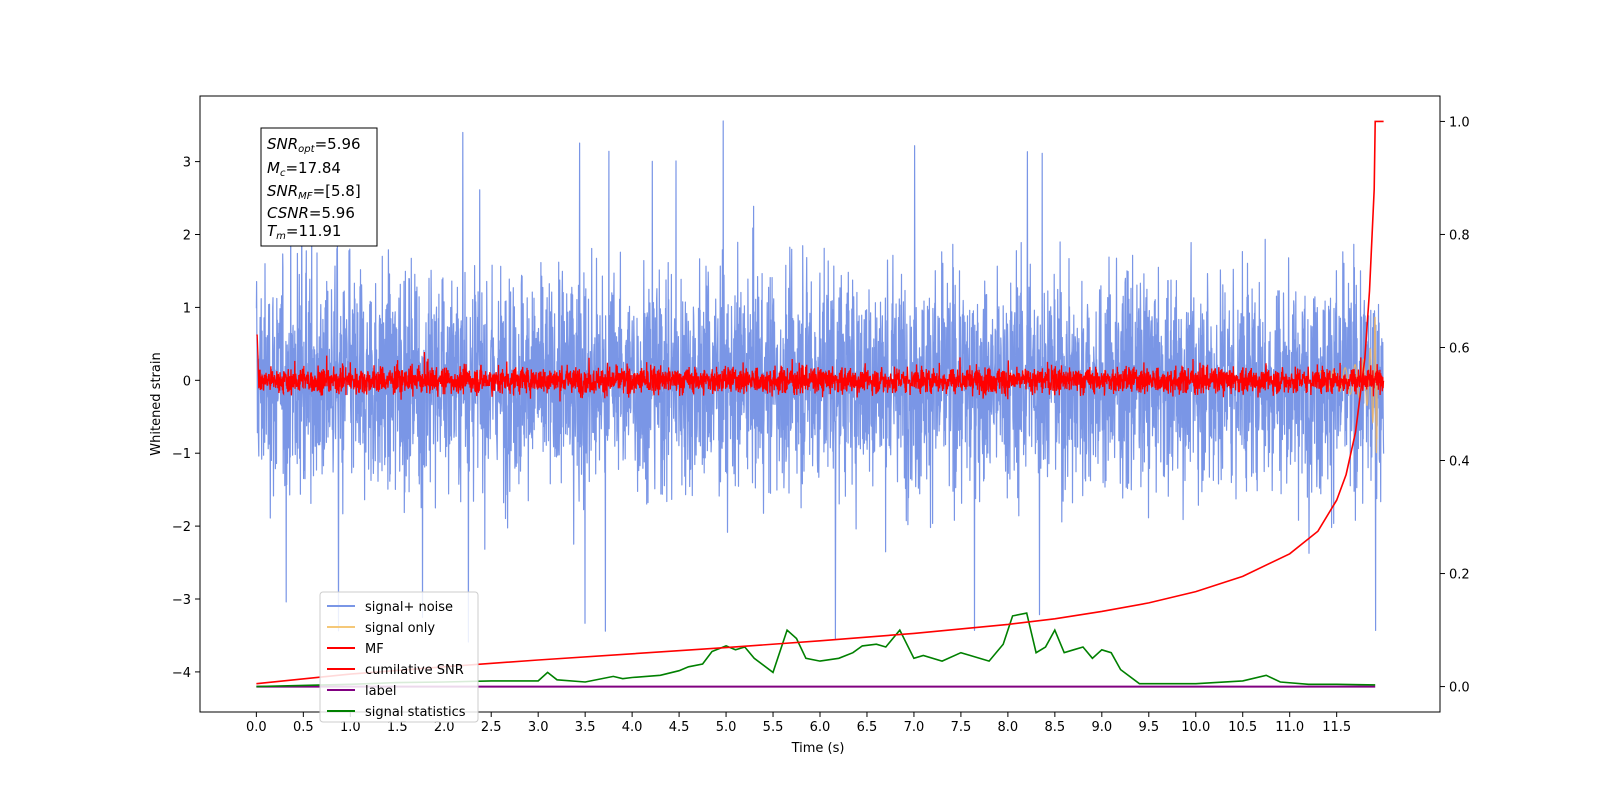 This screenshot has height=800, width=1600. Describe the element at coordinates (1101, 727) in the screenshot. I see `x-tick-label: 9.0` at that location.